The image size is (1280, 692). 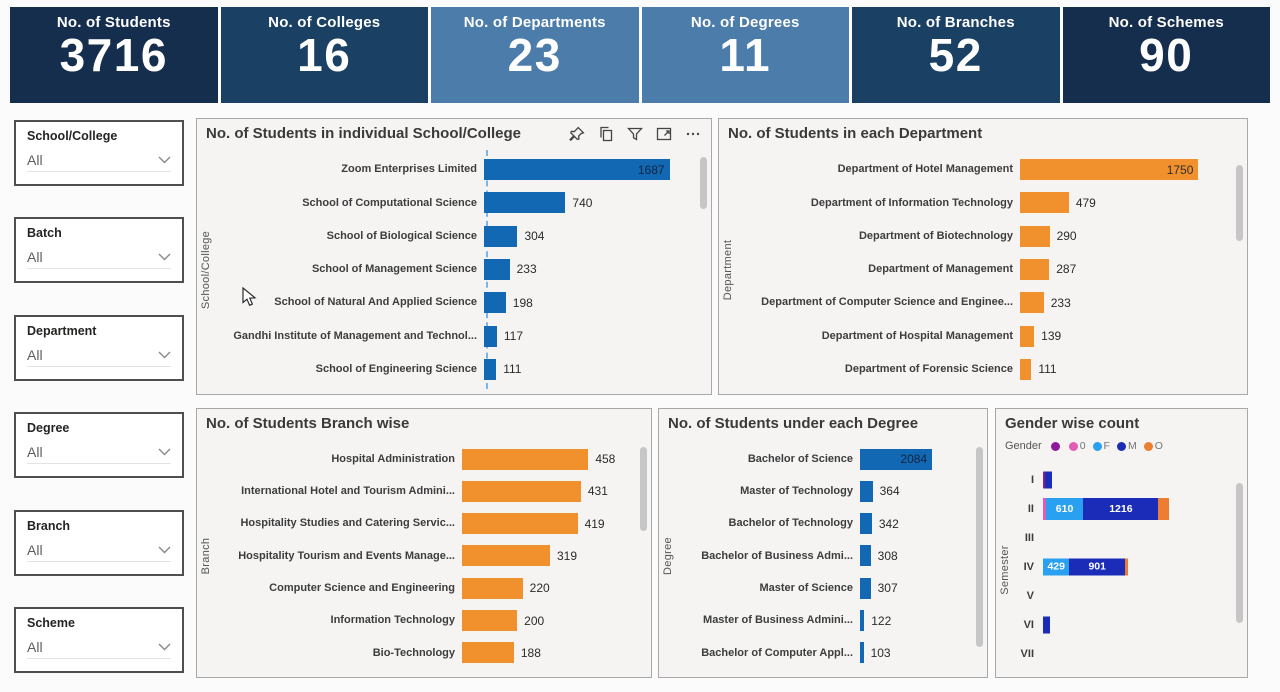 What do you see at coordinates (324, 55) in the screenshot?
I see `kpi-value: 16` at bounding box center [324, 55].